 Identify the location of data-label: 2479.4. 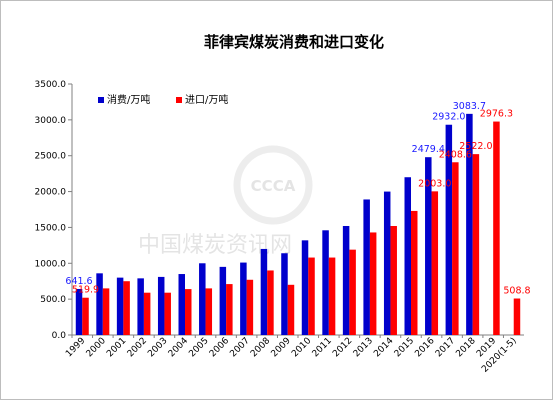
(428, 149).